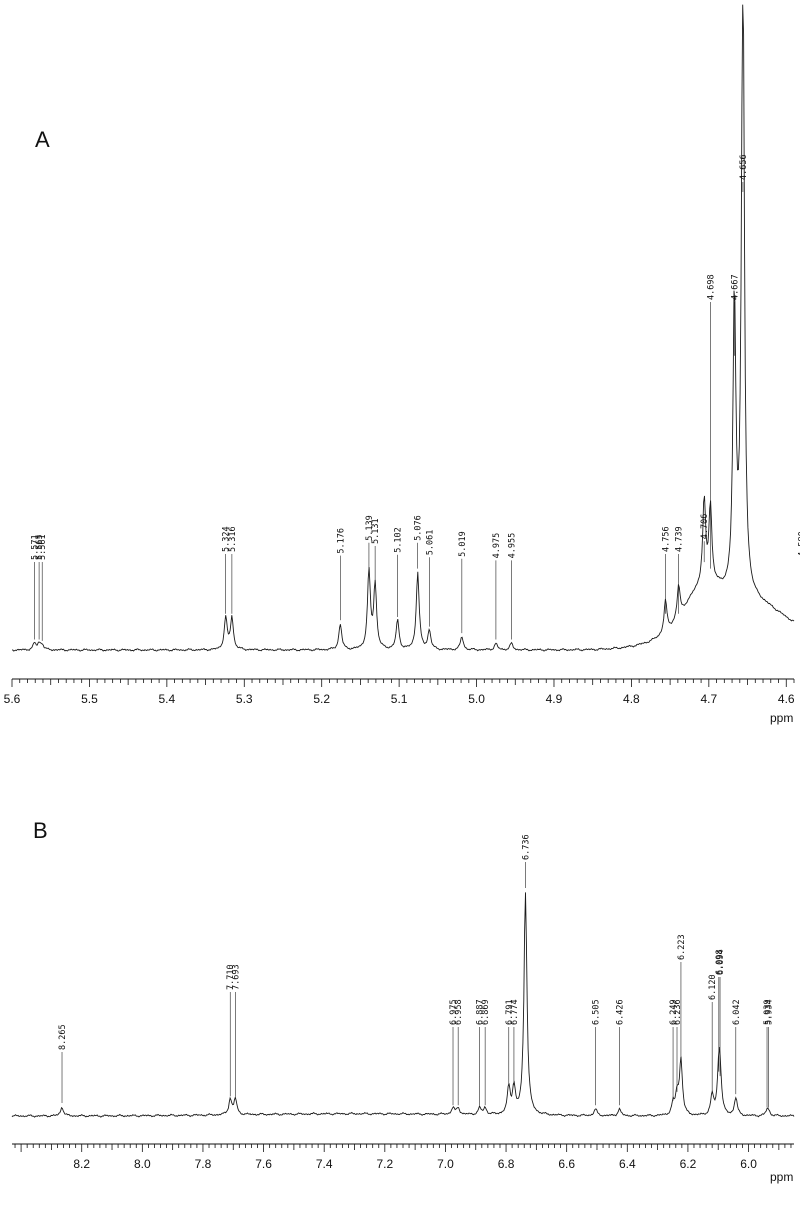  Describe the element at coordinates (233, 539) in the screenshot. I see `peak-label: 5.316` at that location.